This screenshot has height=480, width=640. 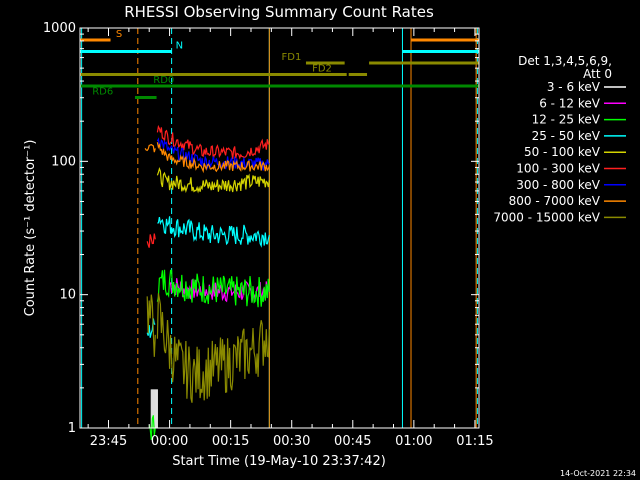 What do you see at coordinates (102, 92) in the screenshot?
I see `flag-bar-label: RD6` at bounding box center [102, 92].